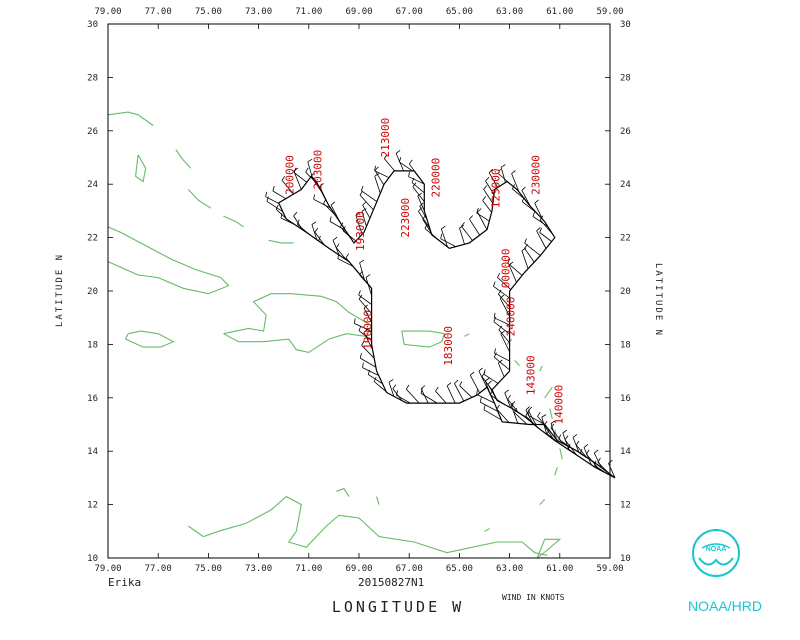 The width and height of the screenshot is (800, 640). I want to click on lat-tick-label-left: 24, so click(92, 185).